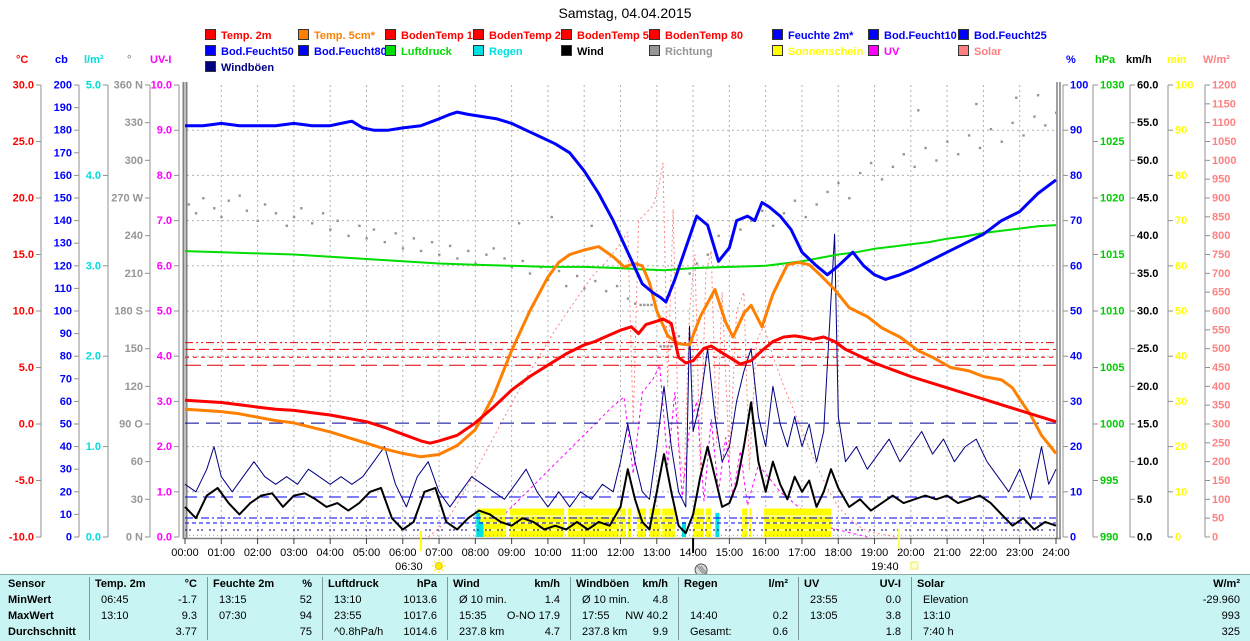 Image resolution: width=1250 pixels, height=641 pixels. Describe the element at coordinates (620, 381) in the screenshot. I see `series-temp-2m` at that location.